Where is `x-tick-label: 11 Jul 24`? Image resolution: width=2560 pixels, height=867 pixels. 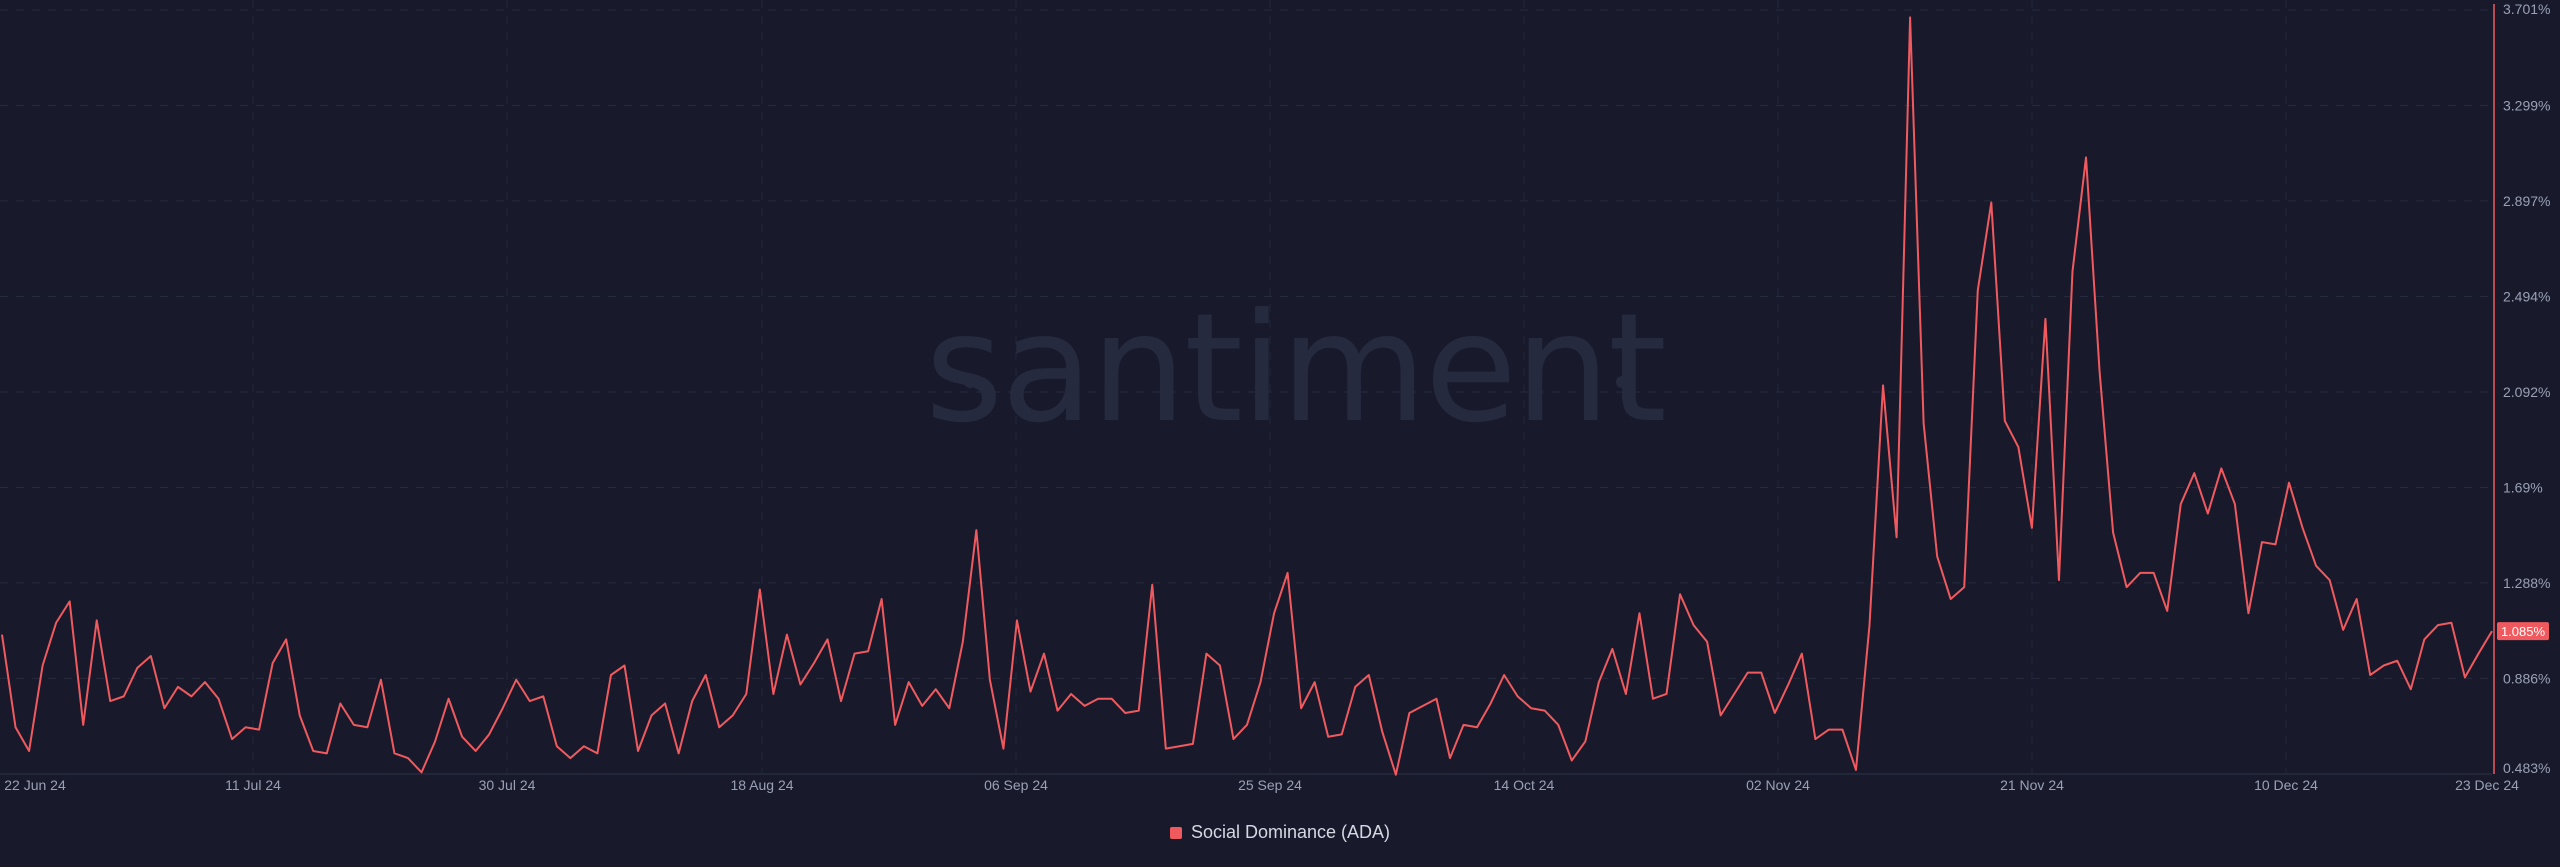 x-tick-label: 11 Jul 24 is located at coordinates (253, 785).